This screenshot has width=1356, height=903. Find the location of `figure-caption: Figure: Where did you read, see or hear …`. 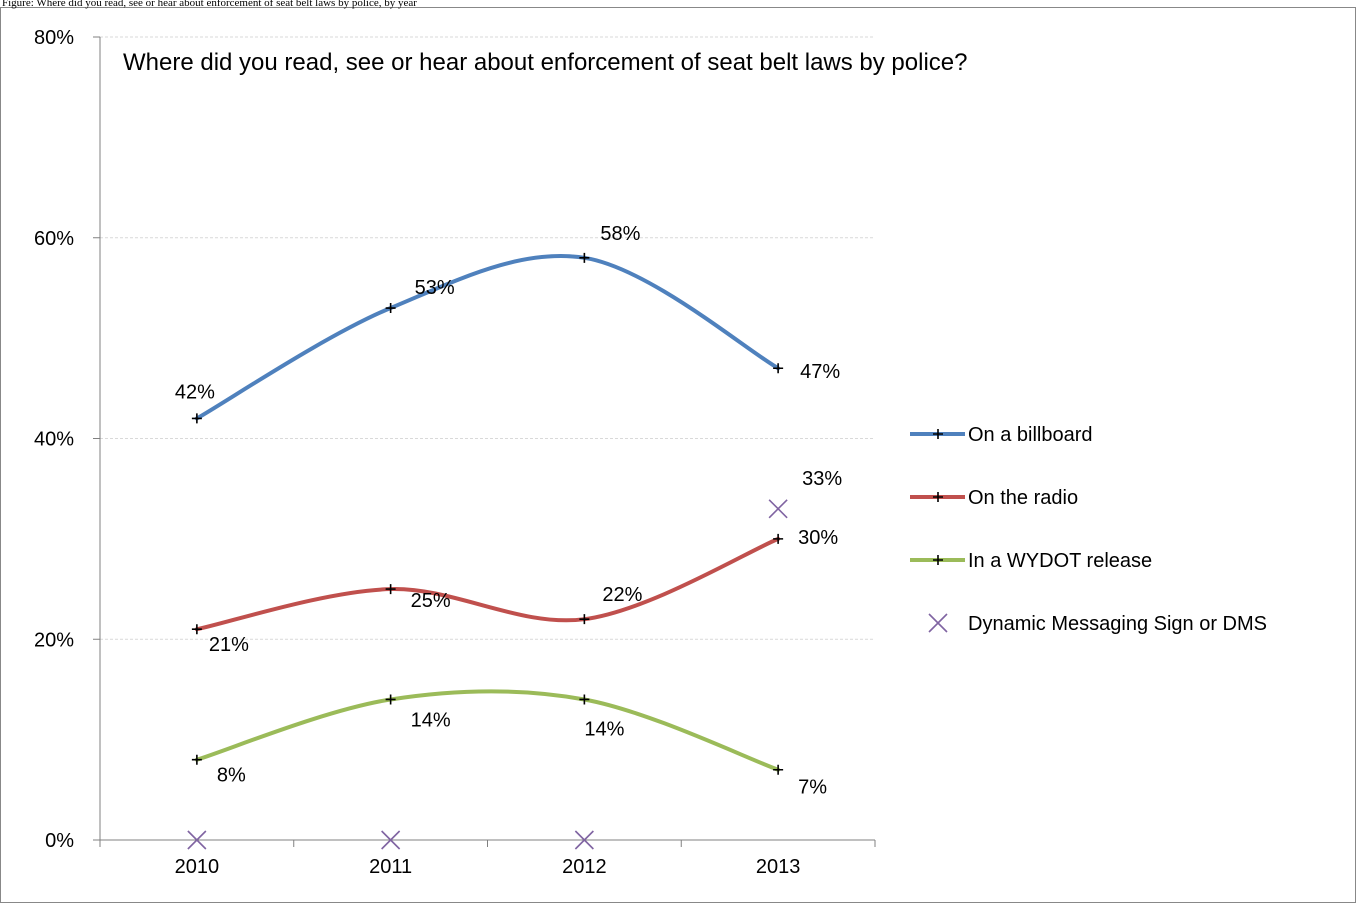

figure-caption: Figure: Where did you read, see or hear … is located at coordinates (209, 4).